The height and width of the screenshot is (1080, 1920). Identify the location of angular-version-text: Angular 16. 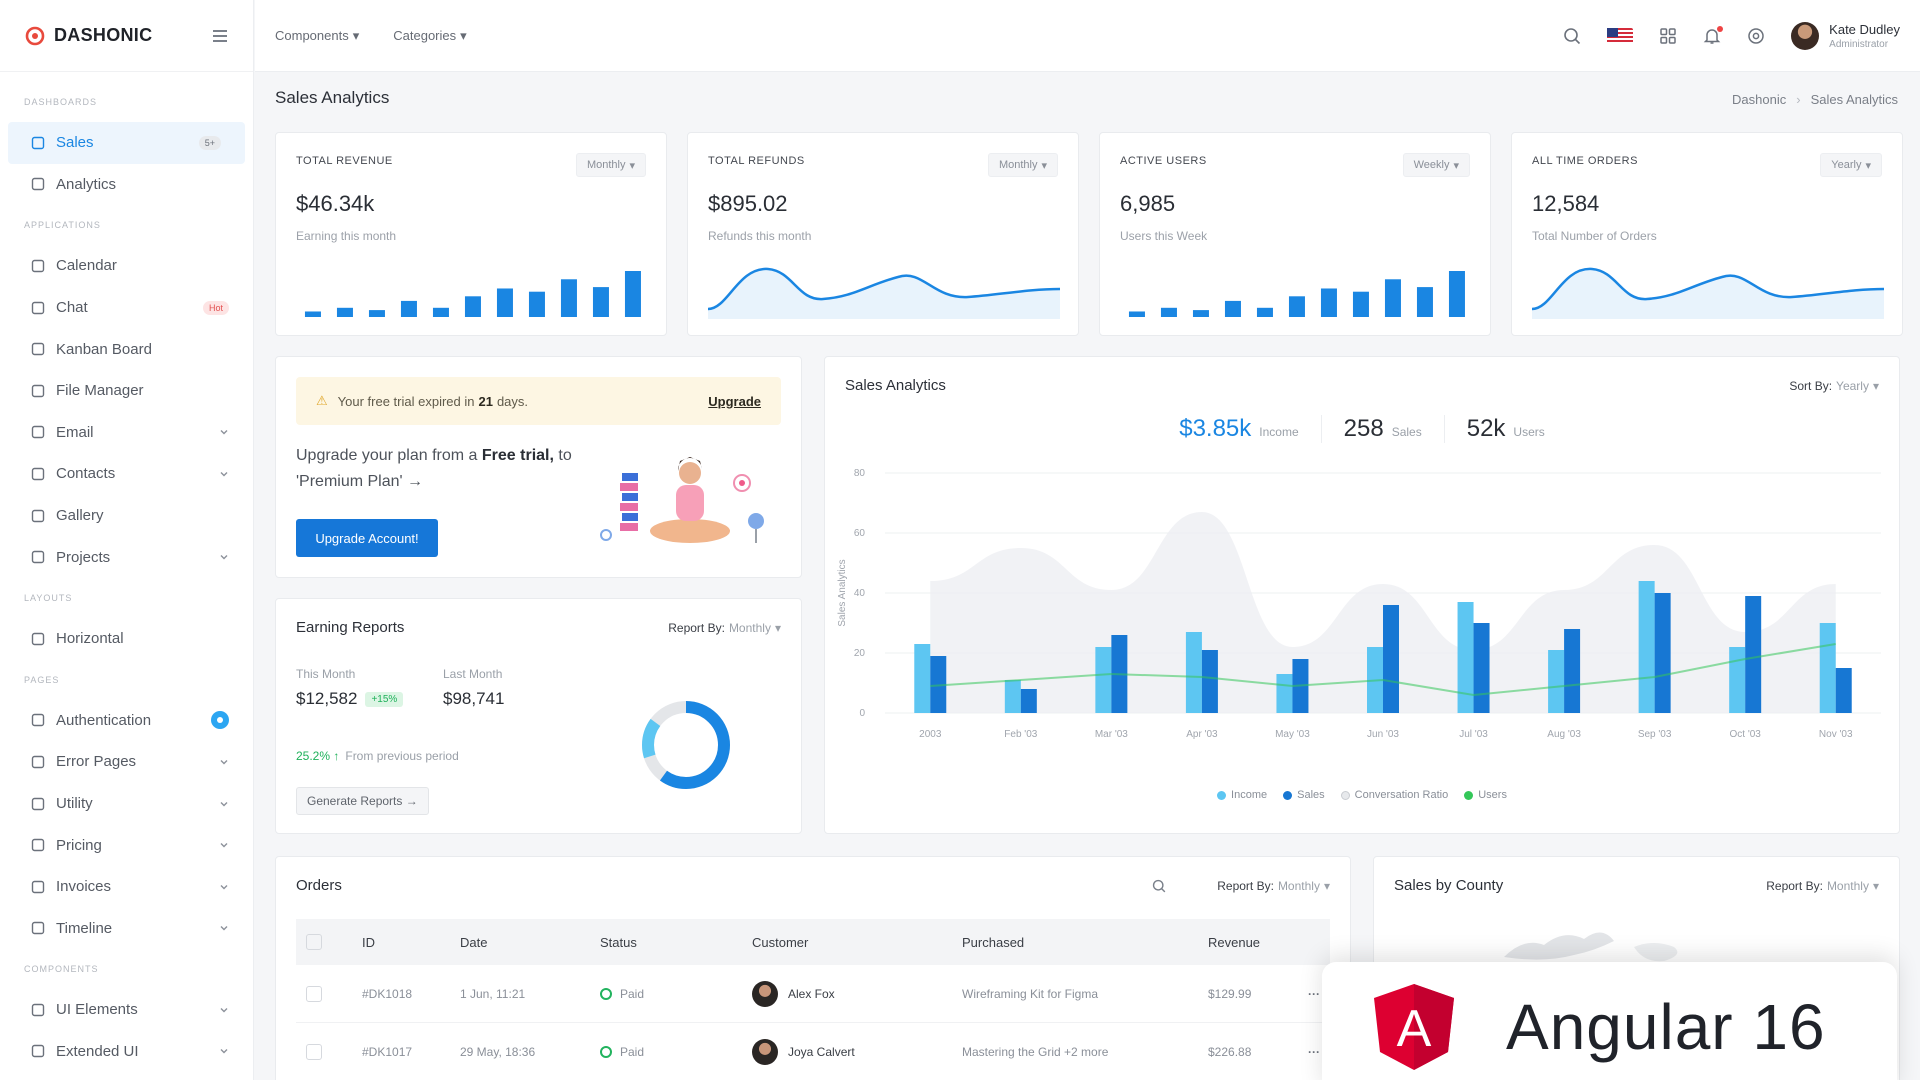
(1666, 1027).